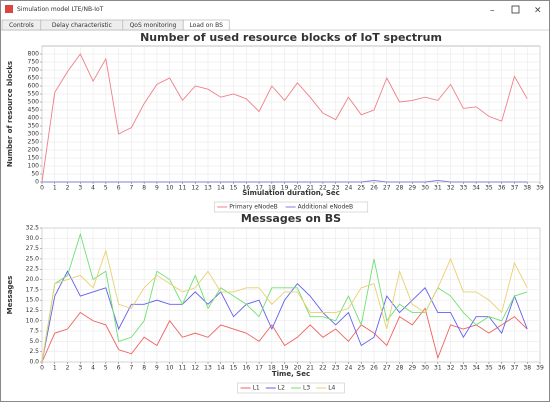  What do you see at coordinates (438, 188) in the screenshot?
I see `x-tick-label: 31` at bounding box center [438, 188].